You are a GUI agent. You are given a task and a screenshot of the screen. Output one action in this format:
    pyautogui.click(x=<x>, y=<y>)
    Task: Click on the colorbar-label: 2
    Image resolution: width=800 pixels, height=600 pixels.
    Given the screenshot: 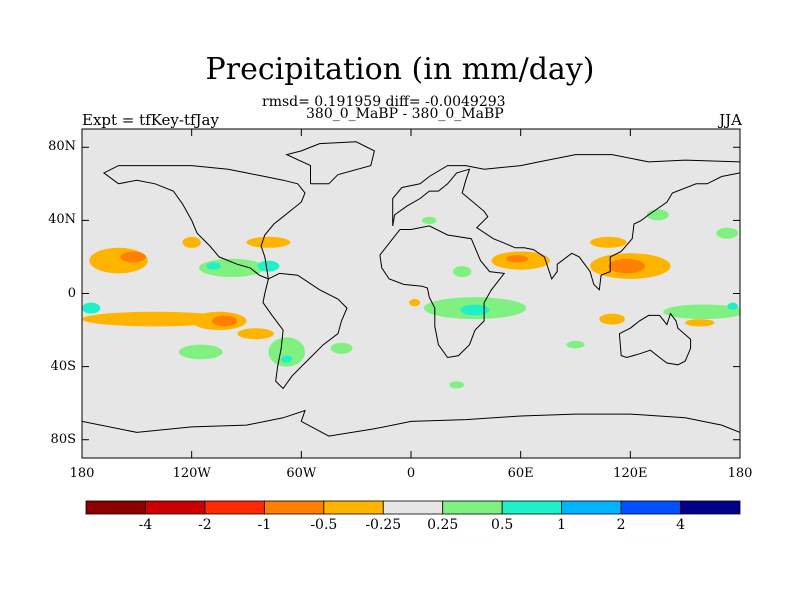 What is the action you would take?
    pyautogui.click(x=621, y=525)
    